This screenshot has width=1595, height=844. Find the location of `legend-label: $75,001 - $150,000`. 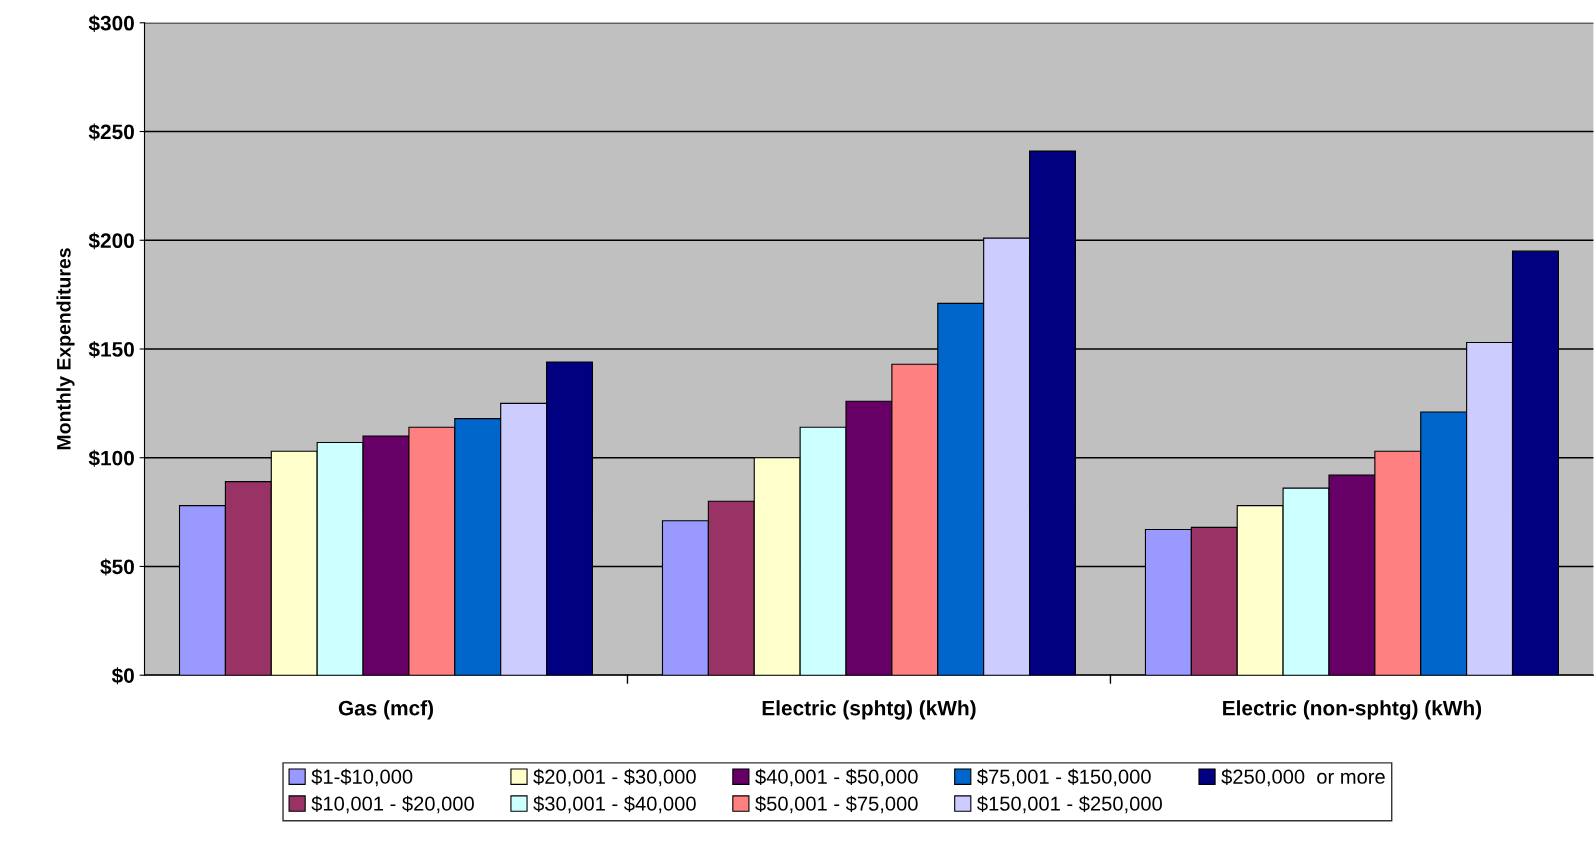

legend-label: $75,001 - $150,000 is located at coordinates (1064, 777).